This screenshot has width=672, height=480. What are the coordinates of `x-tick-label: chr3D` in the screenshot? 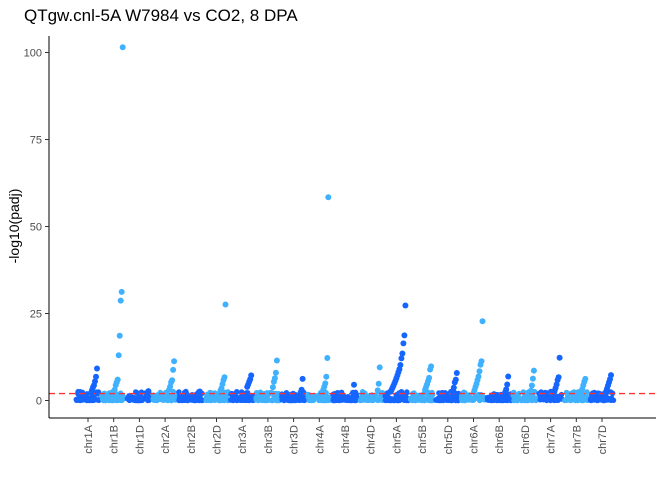 It's located at (295, 439).